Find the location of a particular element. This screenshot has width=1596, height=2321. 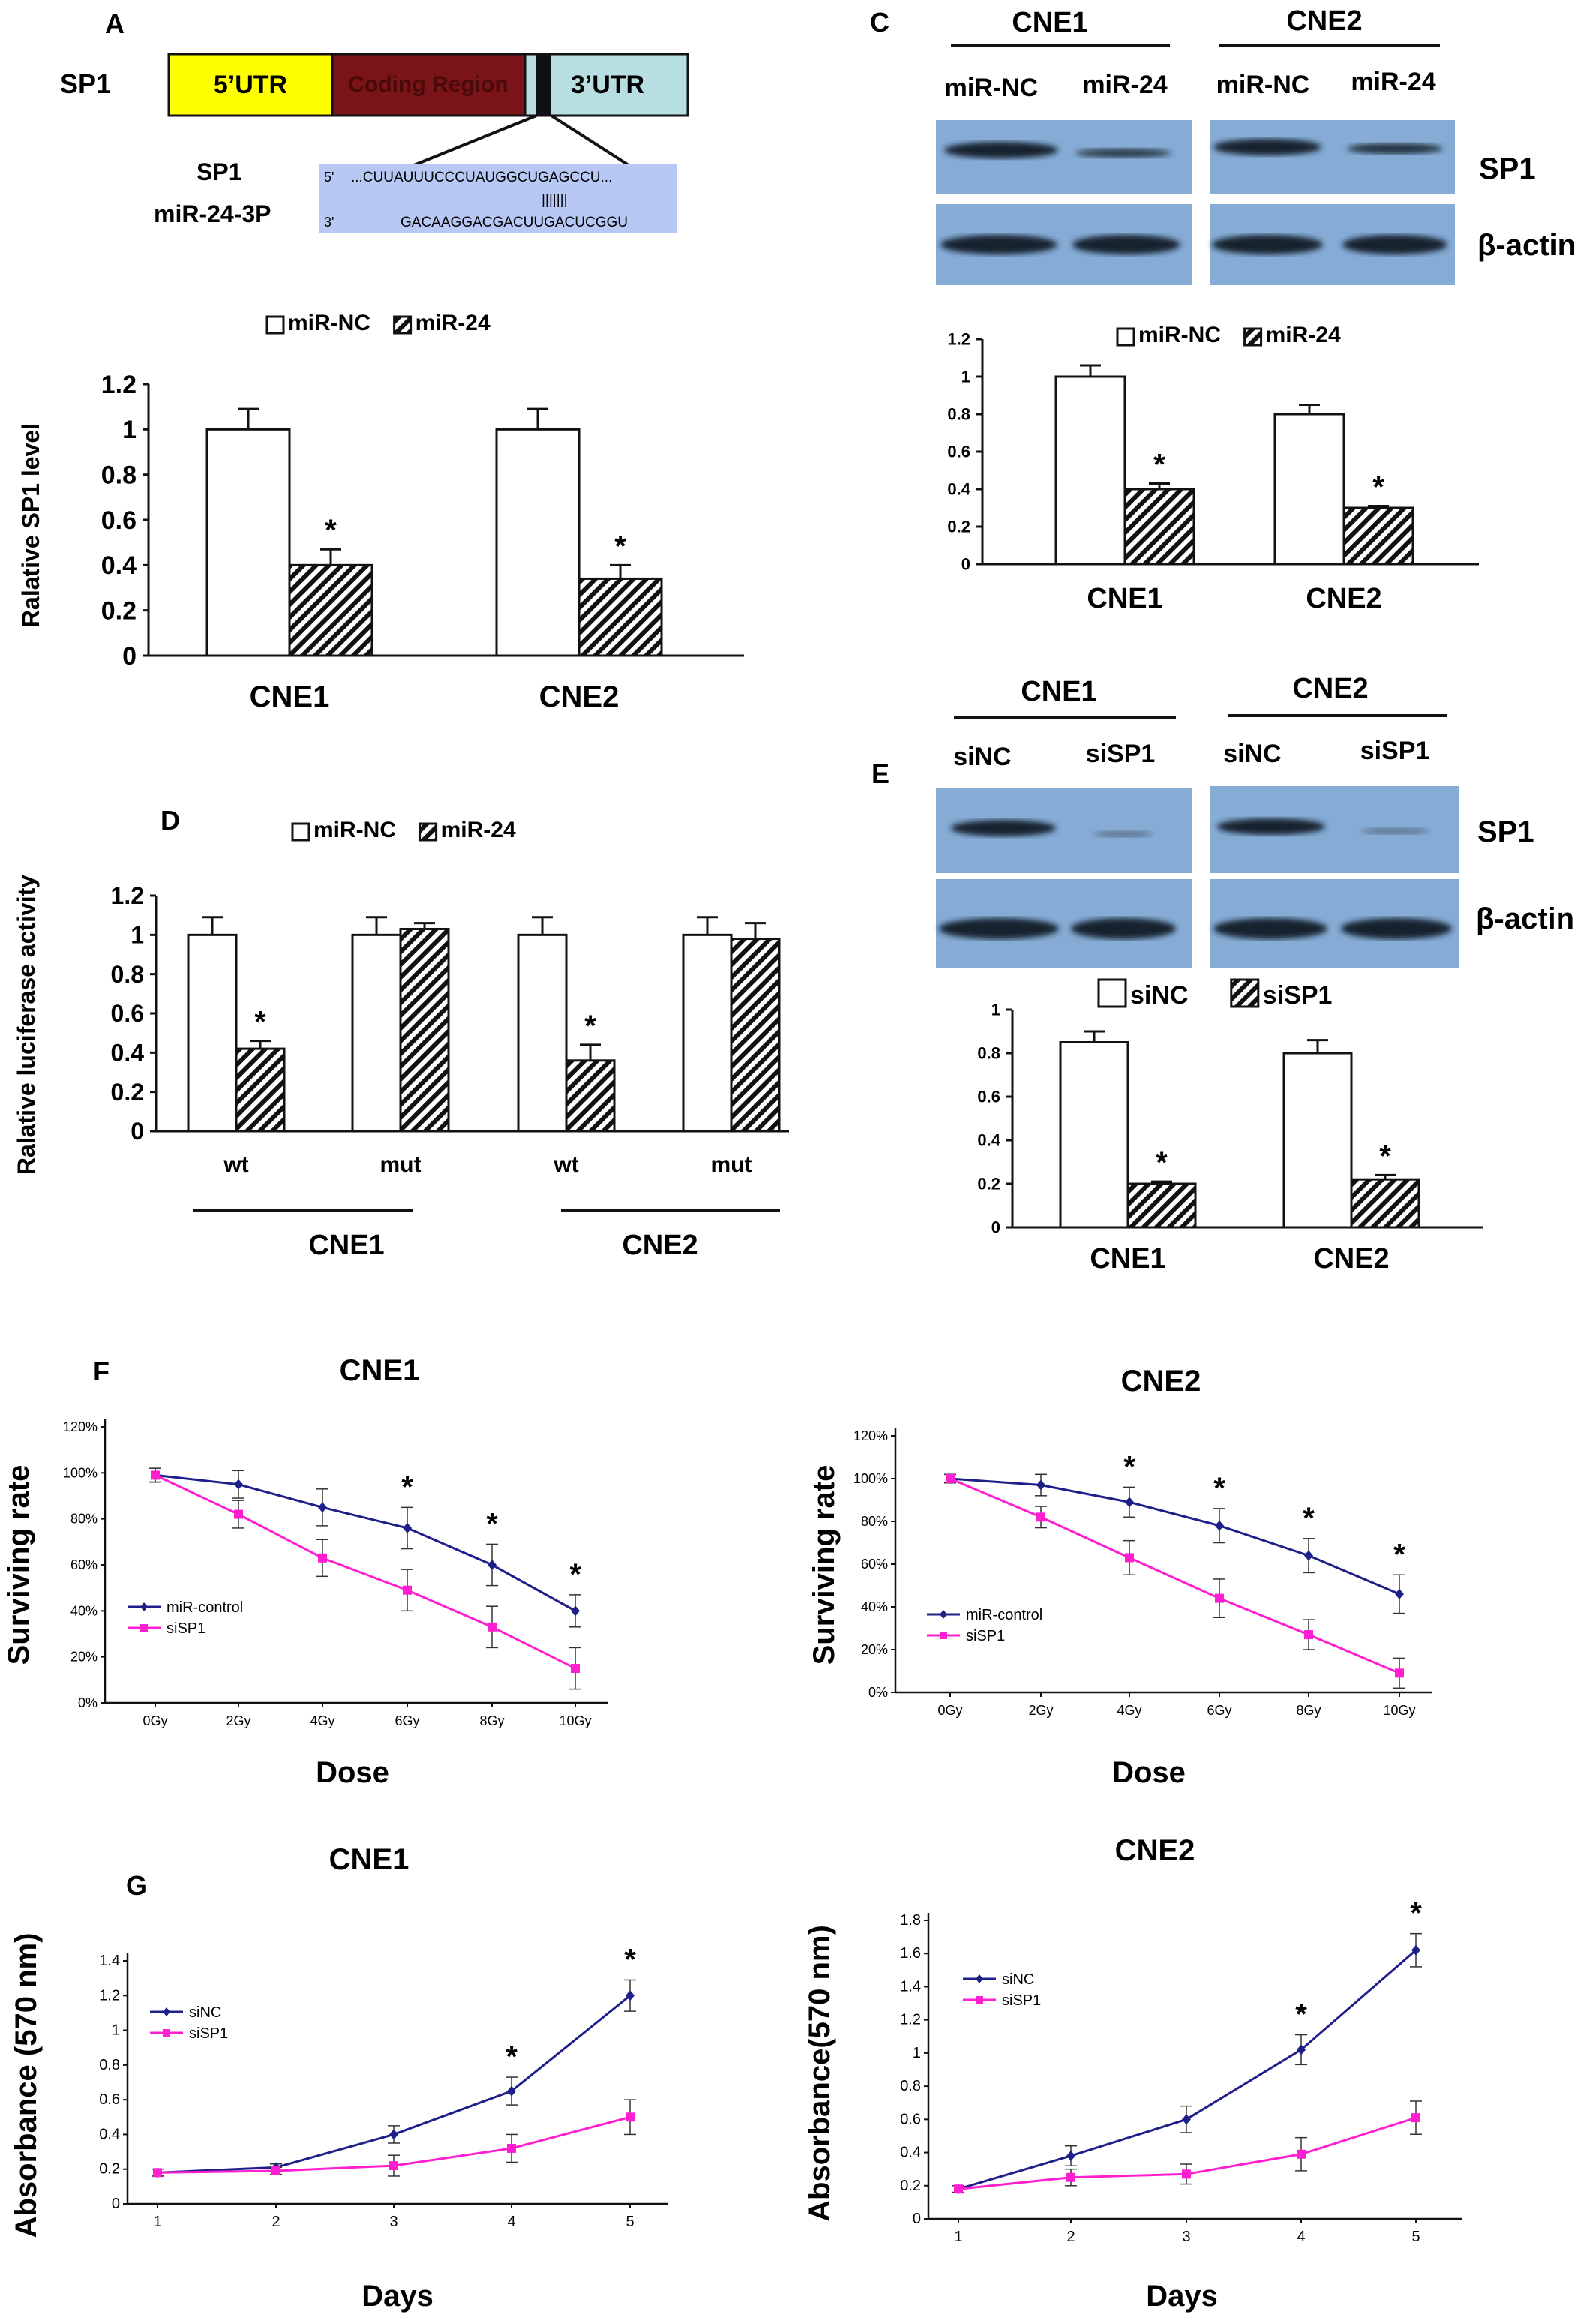

panel-g-letter: G is located at coordinates (136, 1885).